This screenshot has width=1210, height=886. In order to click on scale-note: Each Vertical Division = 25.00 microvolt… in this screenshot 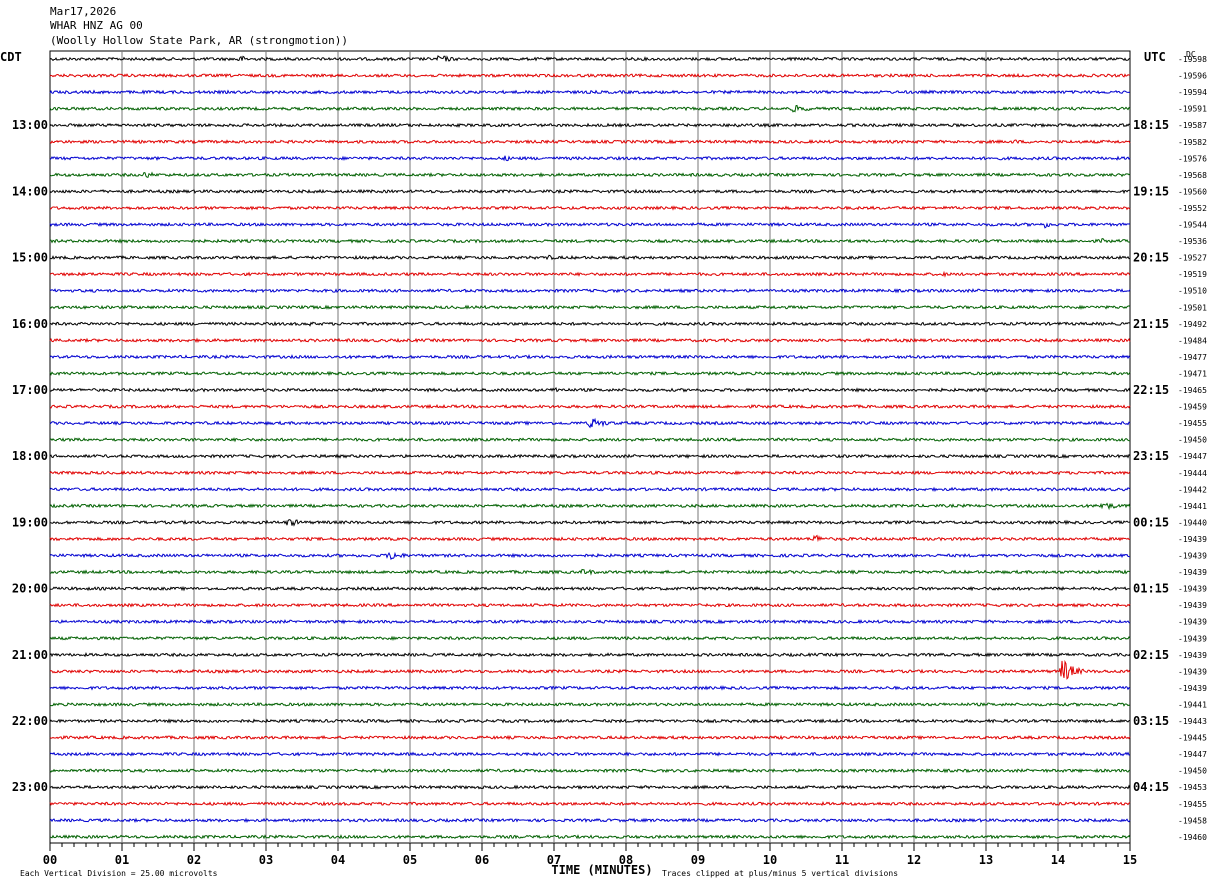, I will do `click(119, 873)`.